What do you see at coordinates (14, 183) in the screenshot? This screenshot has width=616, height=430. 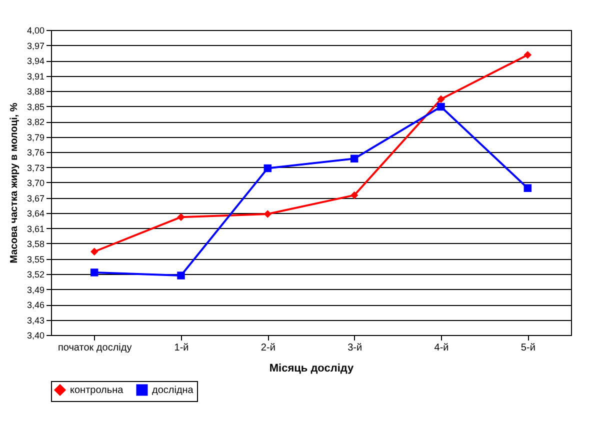 I see `y-axis-title: Масова частка жиру в молоці, %` at bounding box center [14, 183].